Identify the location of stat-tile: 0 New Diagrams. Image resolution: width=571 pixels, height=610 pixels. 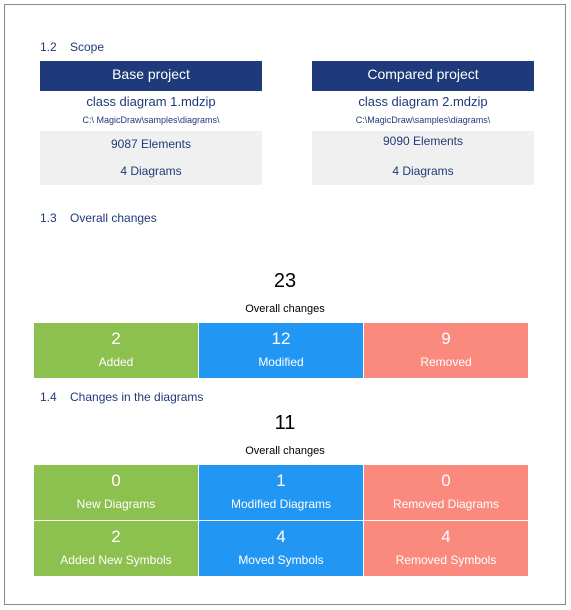
(116, 492).